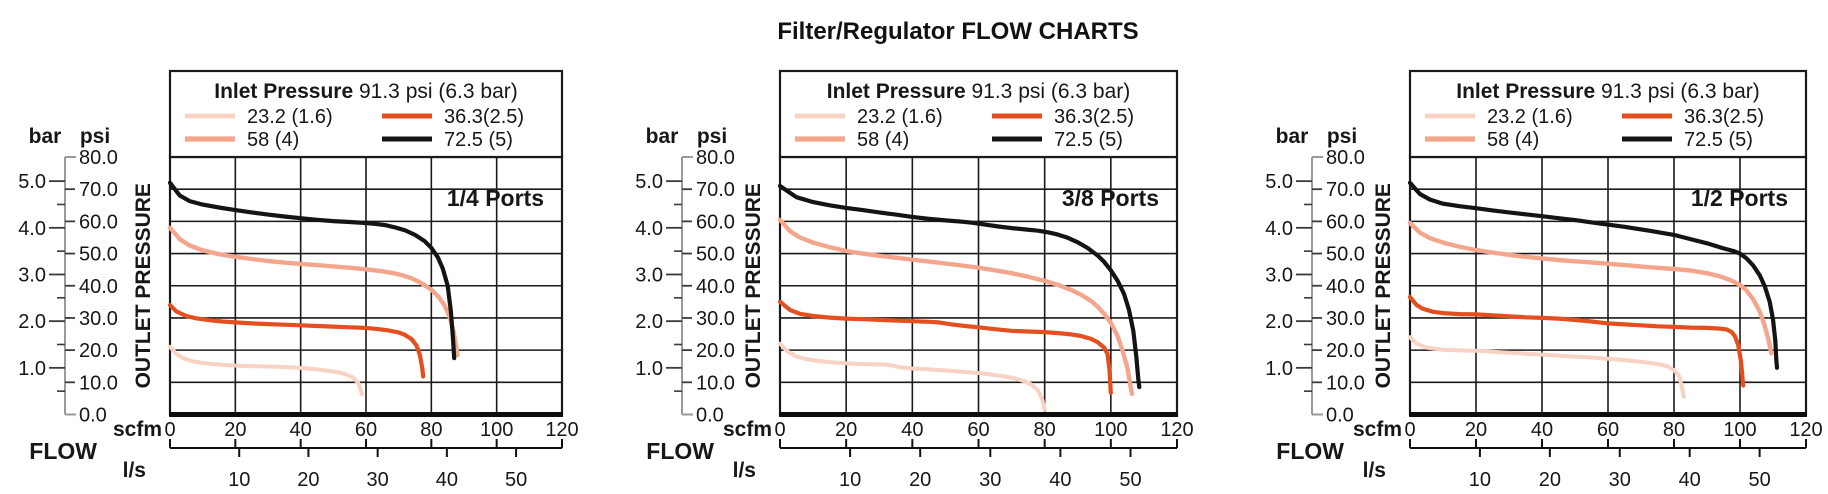 This screenshot has height=494, width=1828. Describe the element at coordinates (495, 198) in the screenshot. I see `port-label: 1/4 Ports` at that location.